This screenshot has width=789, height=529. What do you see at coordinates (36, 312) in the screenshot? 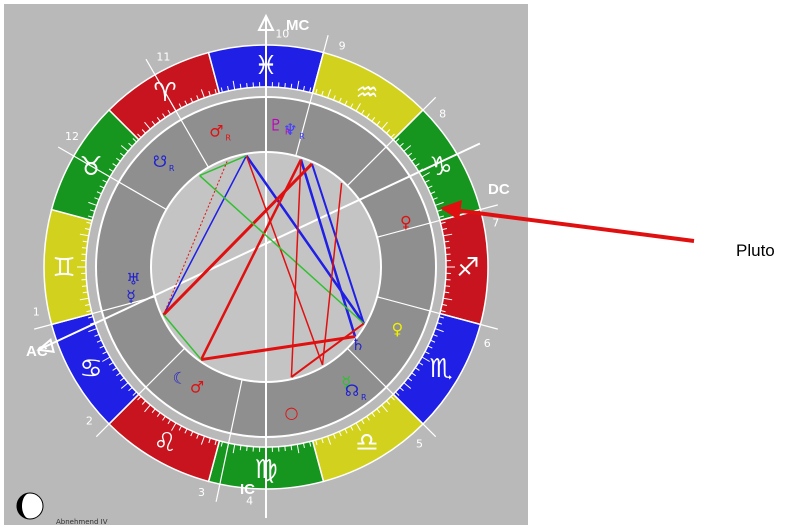
I see `house-number: 1` at bounding box center [36, 312].